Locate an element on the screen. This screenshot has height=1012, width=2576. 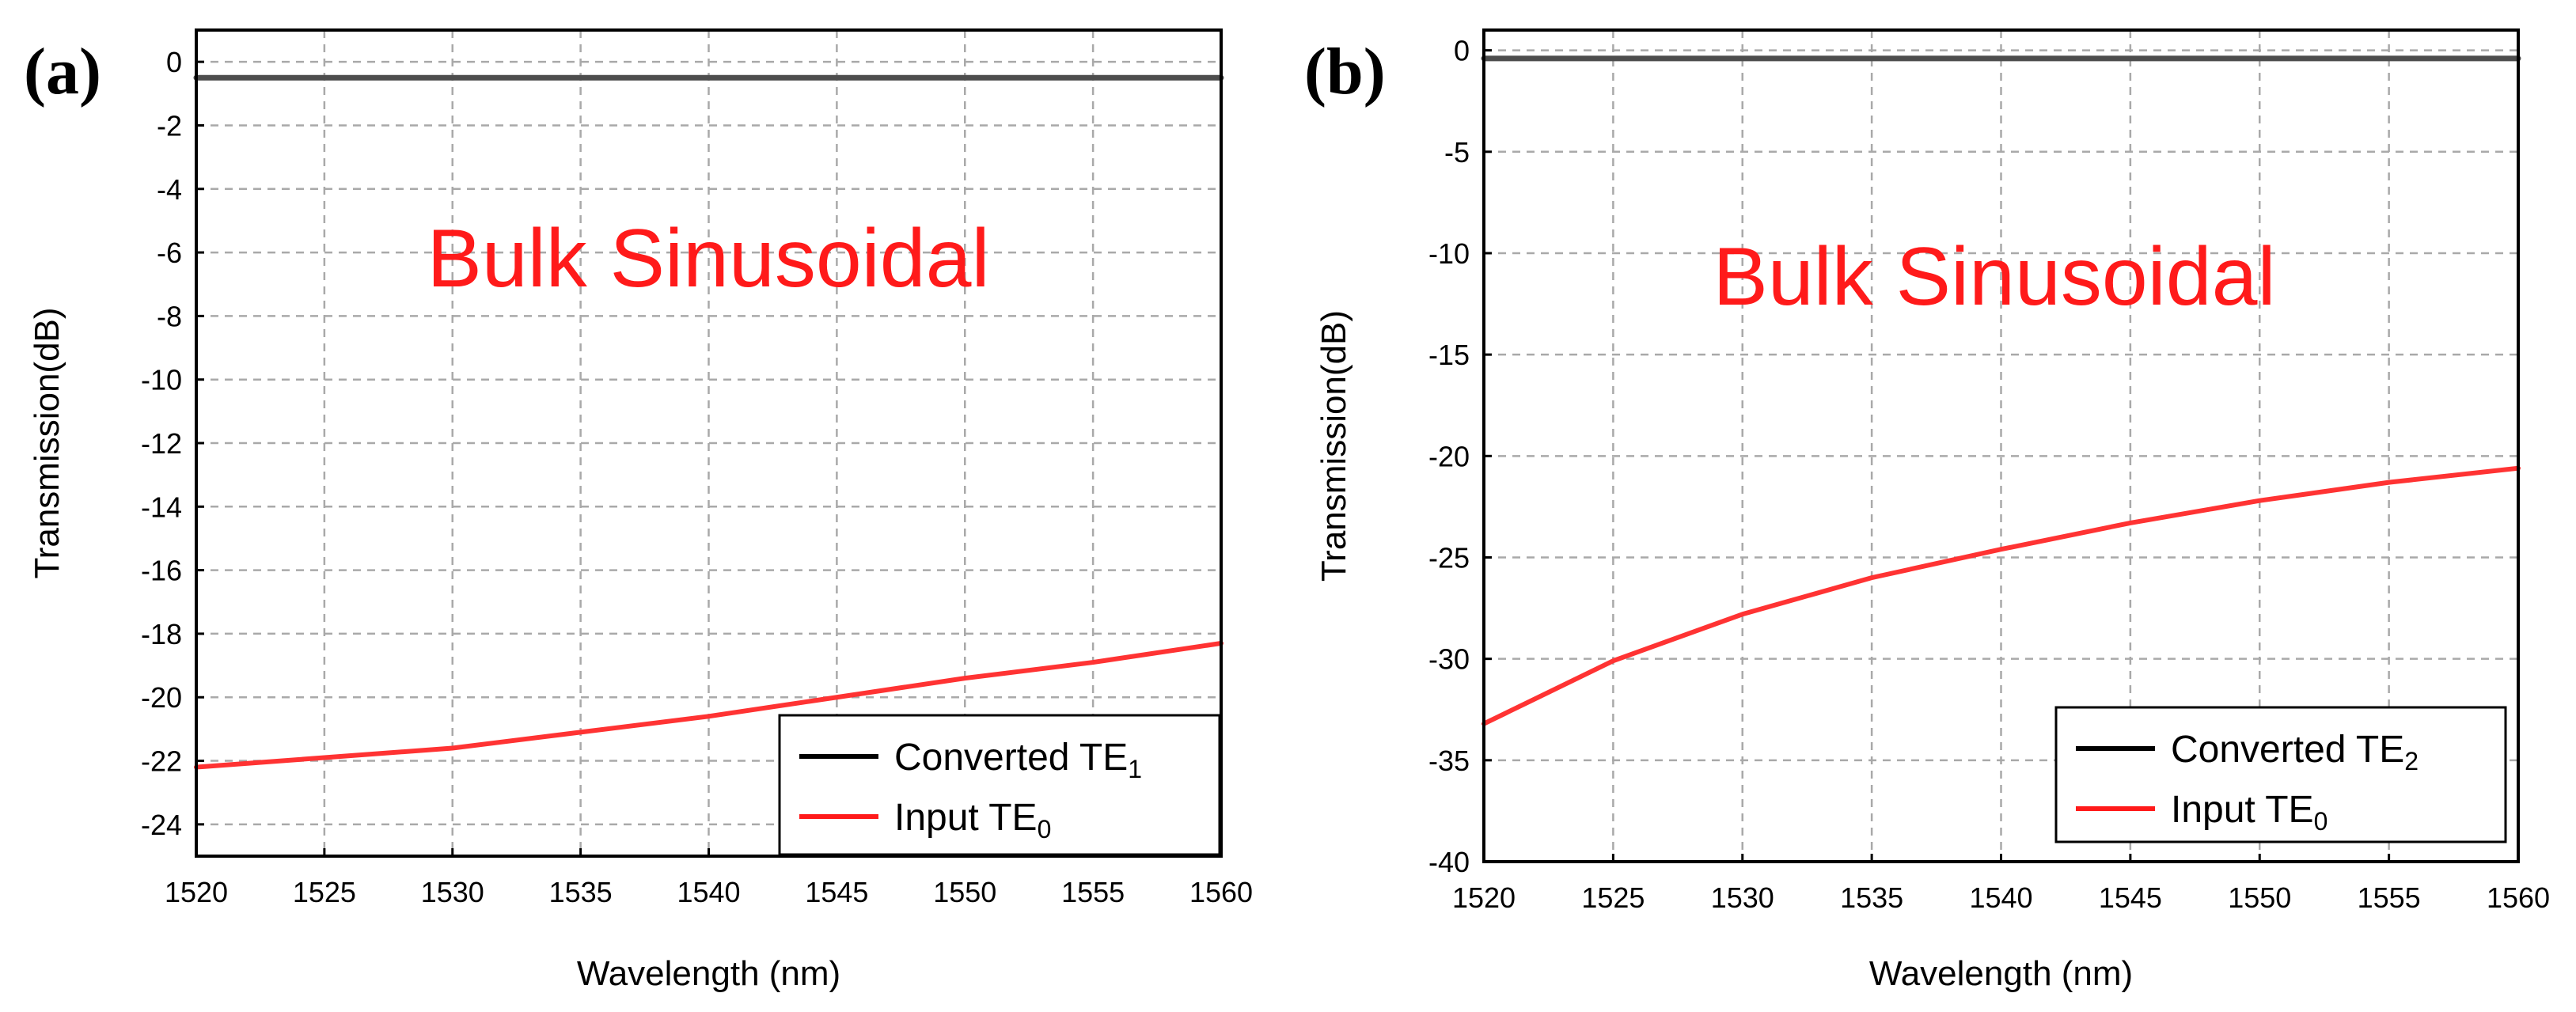
legend: Converted TE1 Input TE0 is located at coordinates (999, 785).